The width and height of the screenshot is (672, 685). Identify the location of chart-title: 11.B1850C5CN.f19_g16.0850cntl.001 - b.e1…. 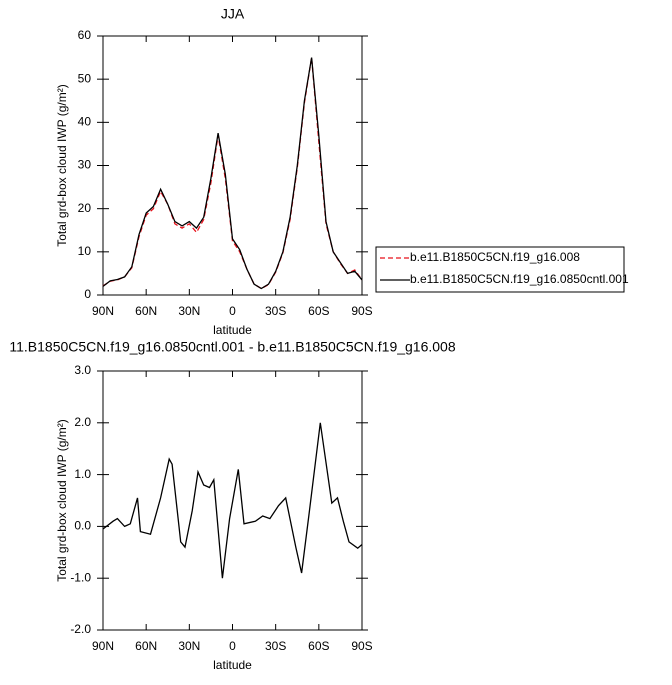
(232, 347).